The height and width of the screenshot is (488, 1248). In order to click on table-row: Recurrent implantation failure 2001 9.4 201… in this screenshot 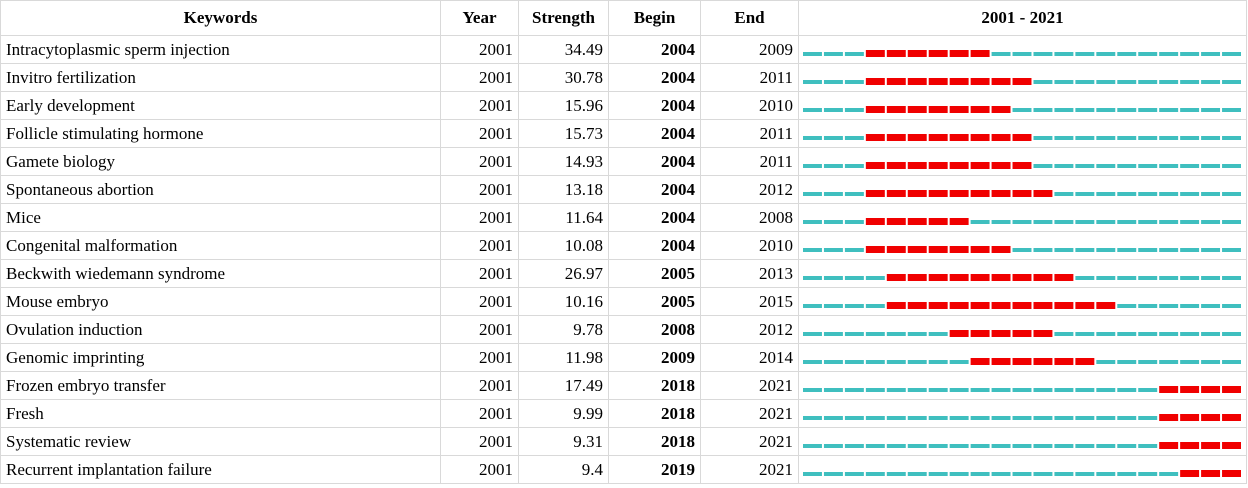, I will do `click(623, 469)`.